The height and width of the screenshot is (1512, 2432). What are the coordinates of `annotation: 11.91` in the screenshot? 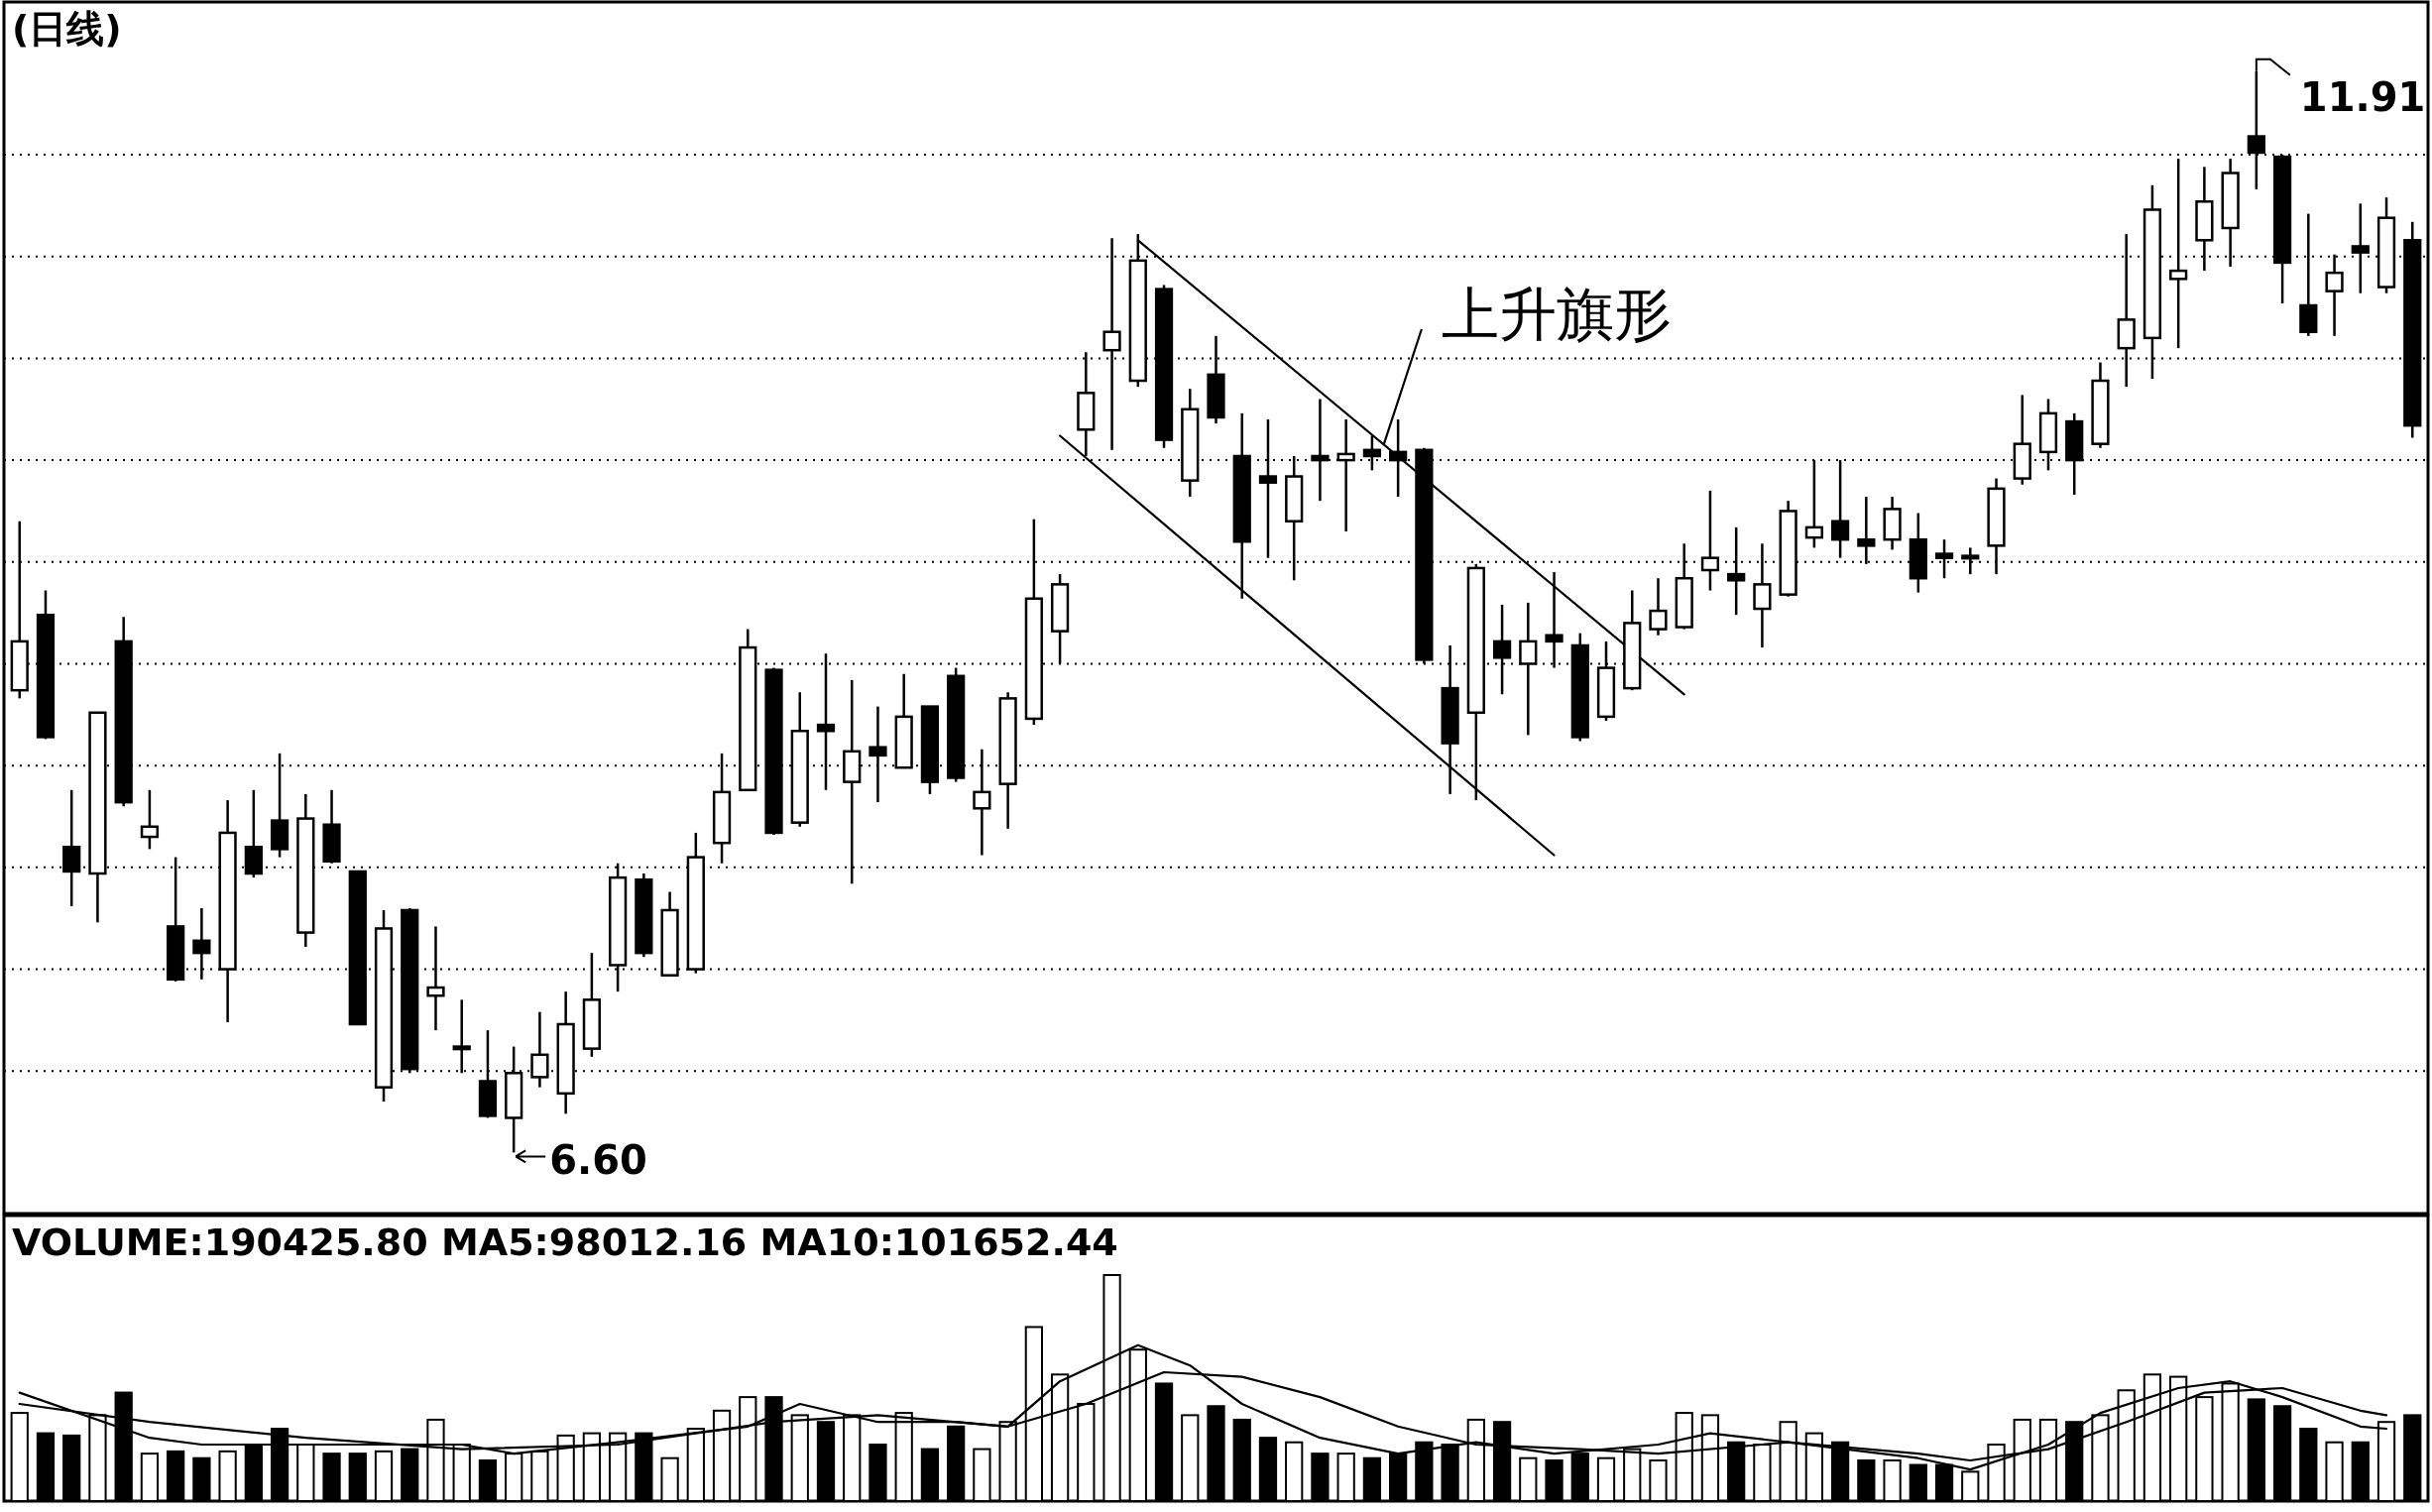 It's located at (2363, 96).